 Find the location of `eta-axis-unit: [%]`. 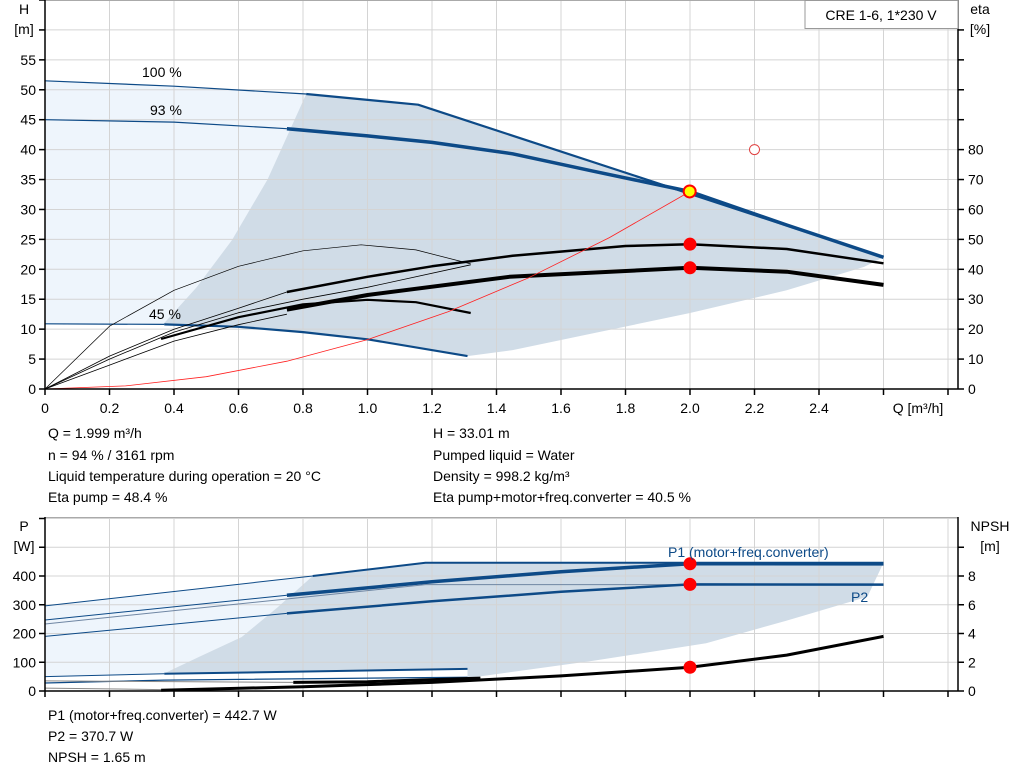

eta-axis-unit: [%] is located at coordinates (980, 29).